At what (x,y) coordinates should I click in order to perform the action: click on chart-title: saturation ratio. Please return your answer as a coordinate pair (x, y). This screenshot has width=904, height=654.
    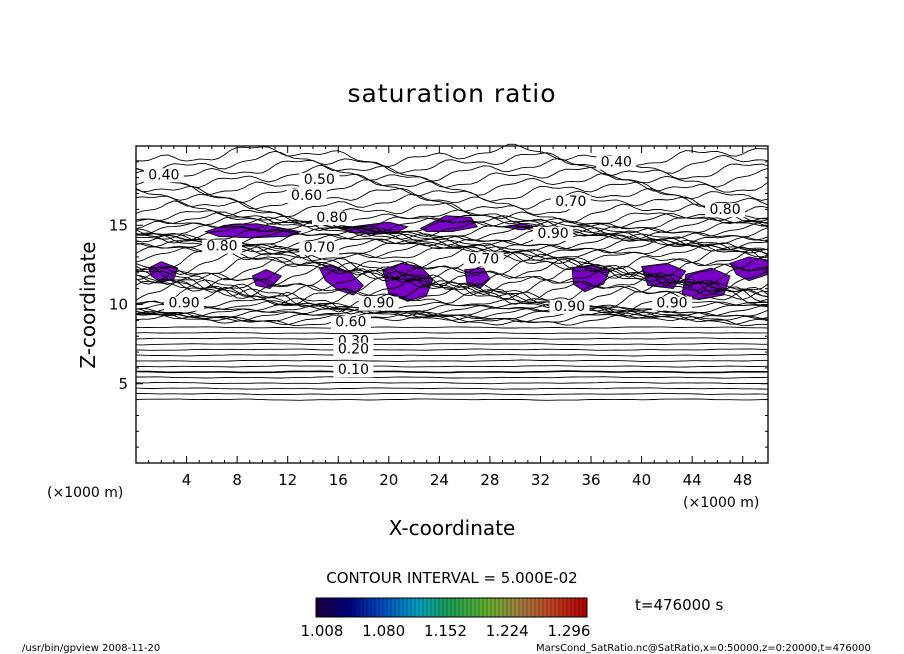
    Looking at the image, I should click on (451, 93).